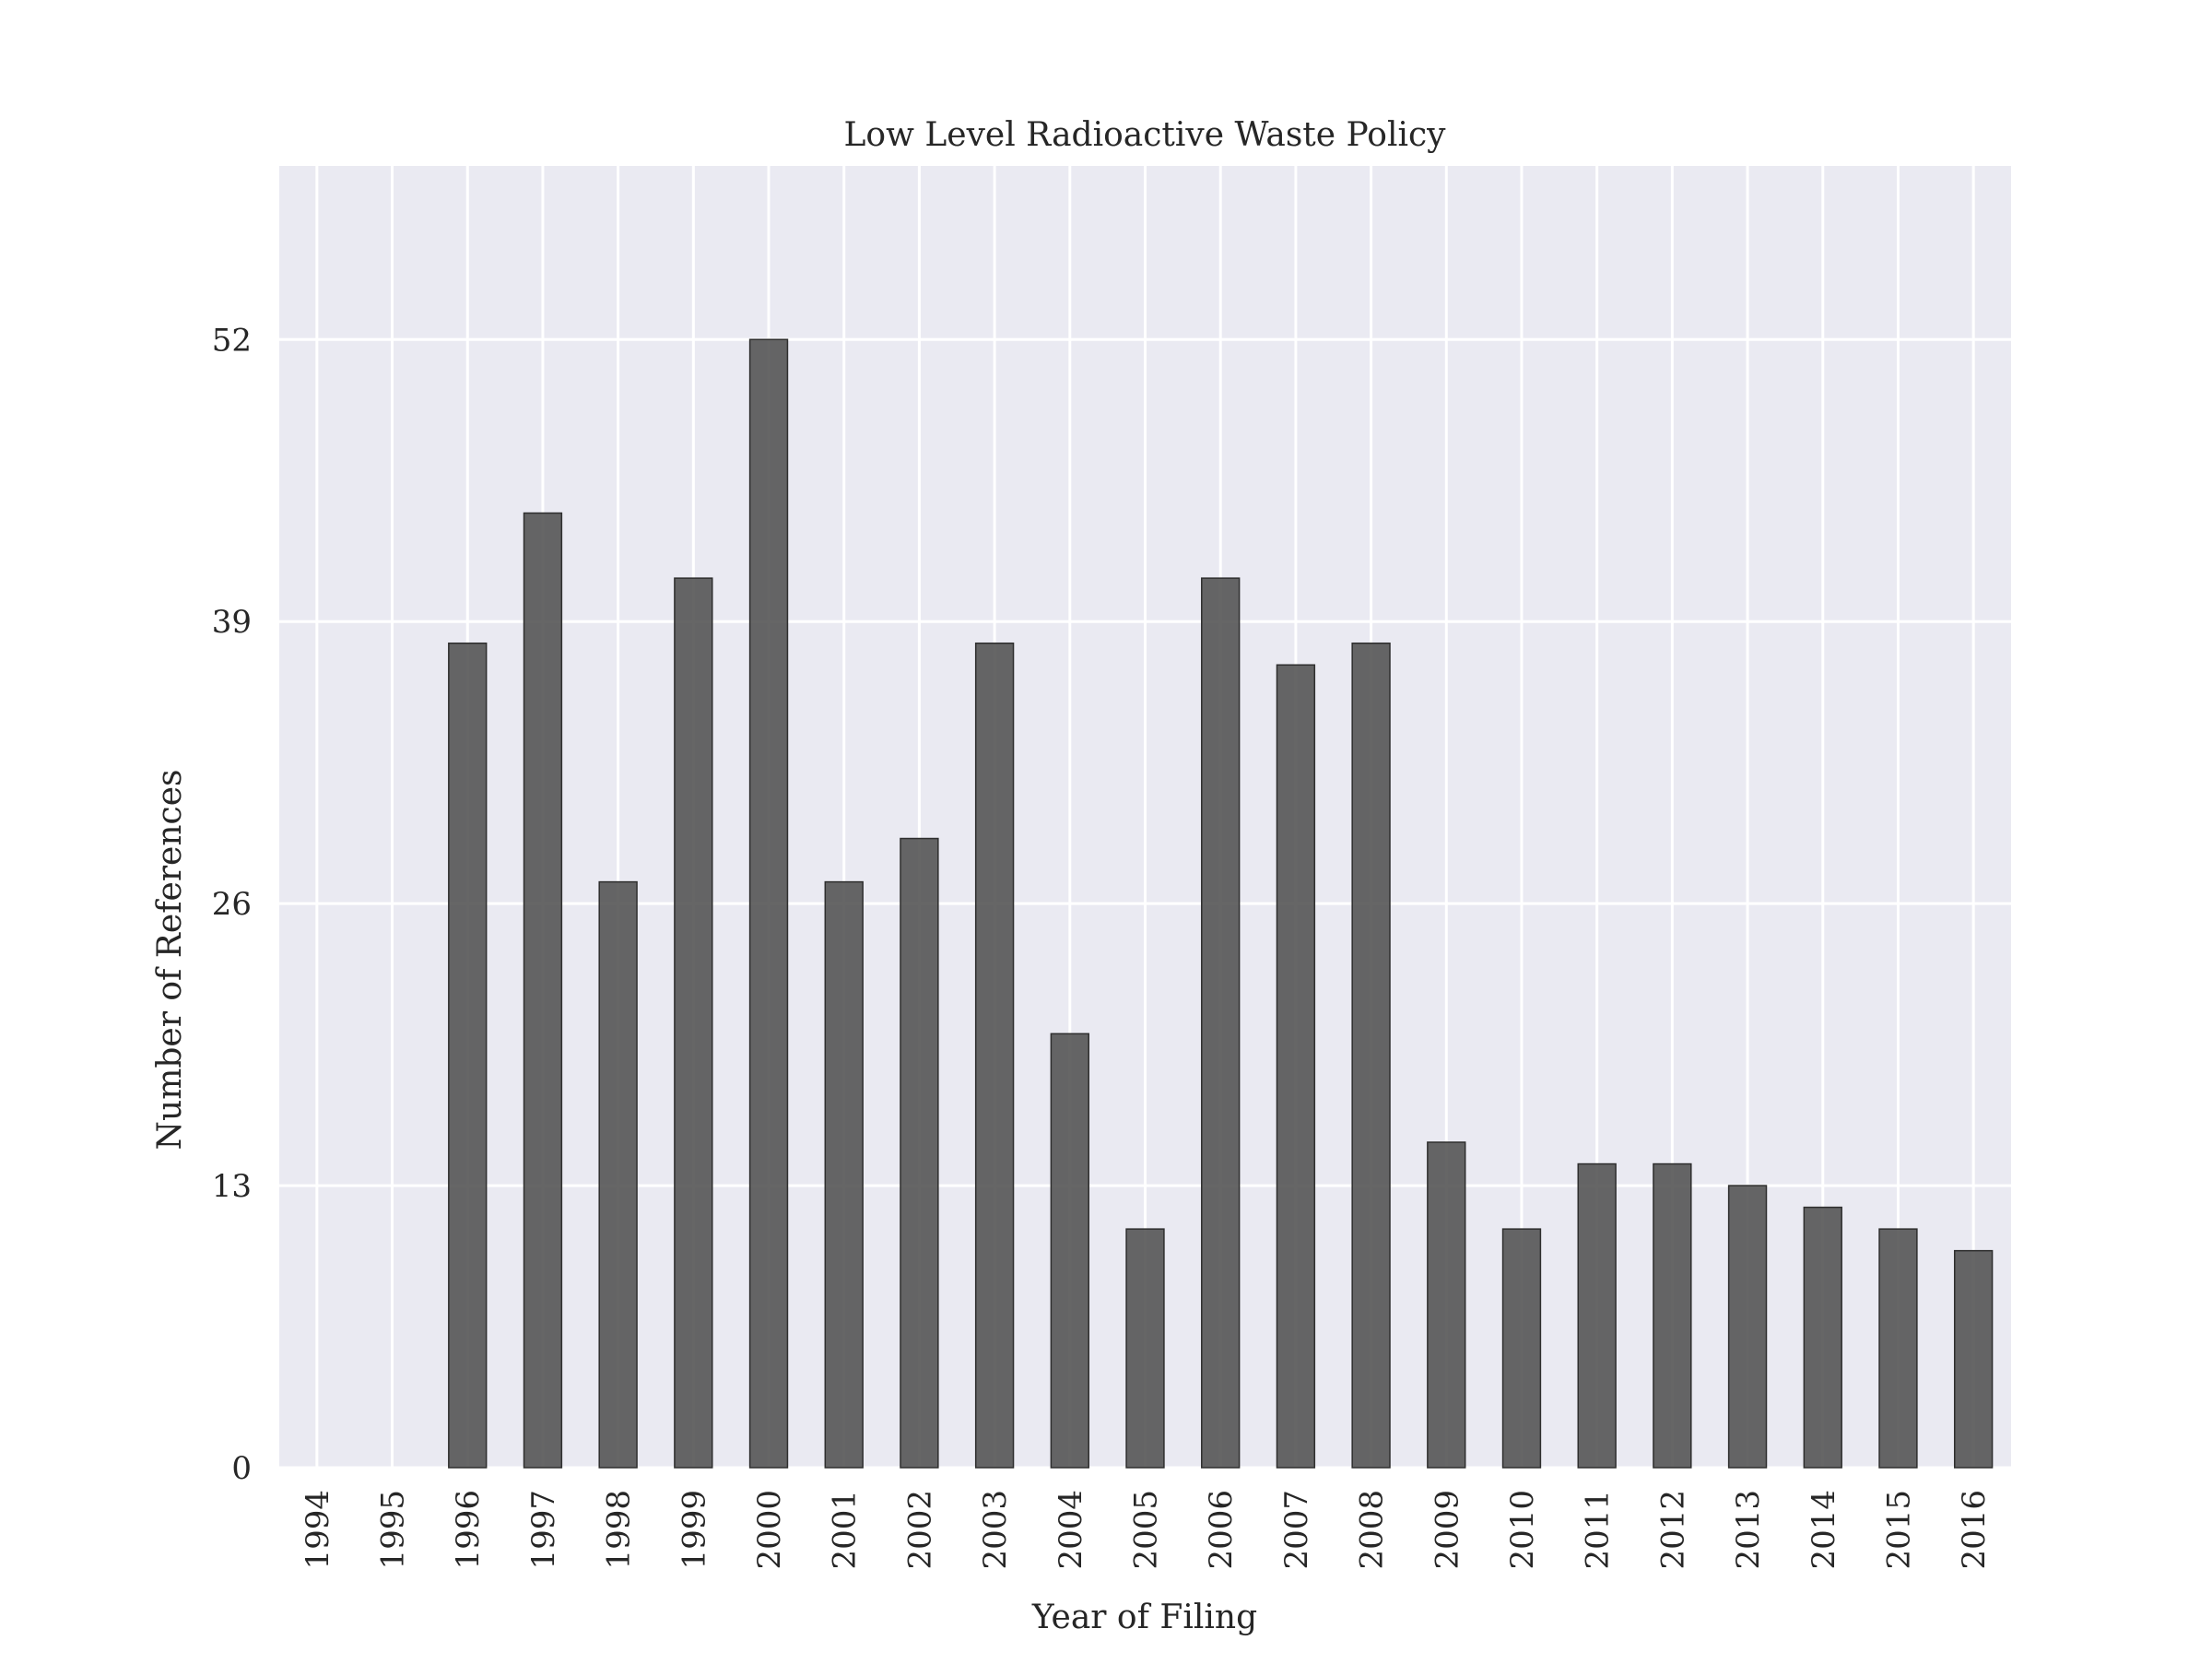  What do you see at coordinates (393, 1530) in the screenshot?
I see `x-tick-label: 1995` at bounding box center [393, 1530].